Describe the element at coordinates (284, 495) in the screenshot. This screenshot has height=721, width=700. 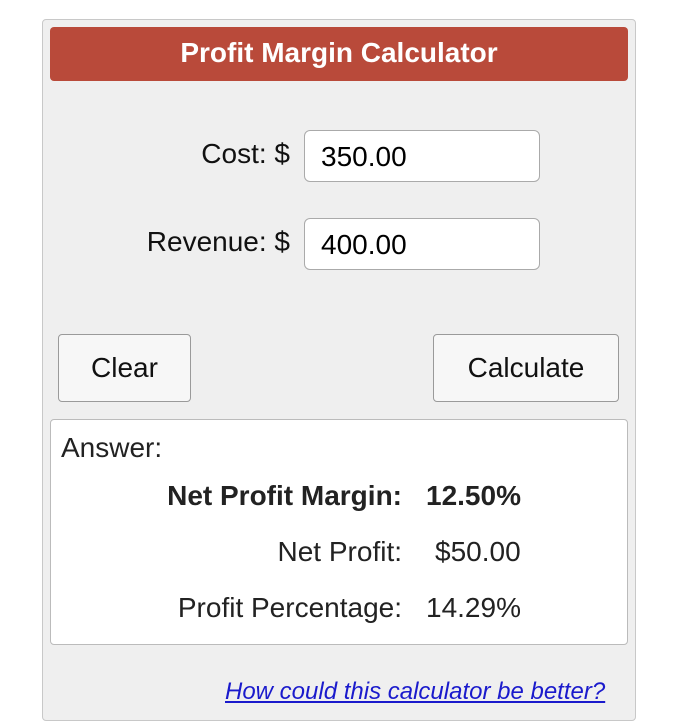
I see `answer-key: Net Profit Margin:` at that location.